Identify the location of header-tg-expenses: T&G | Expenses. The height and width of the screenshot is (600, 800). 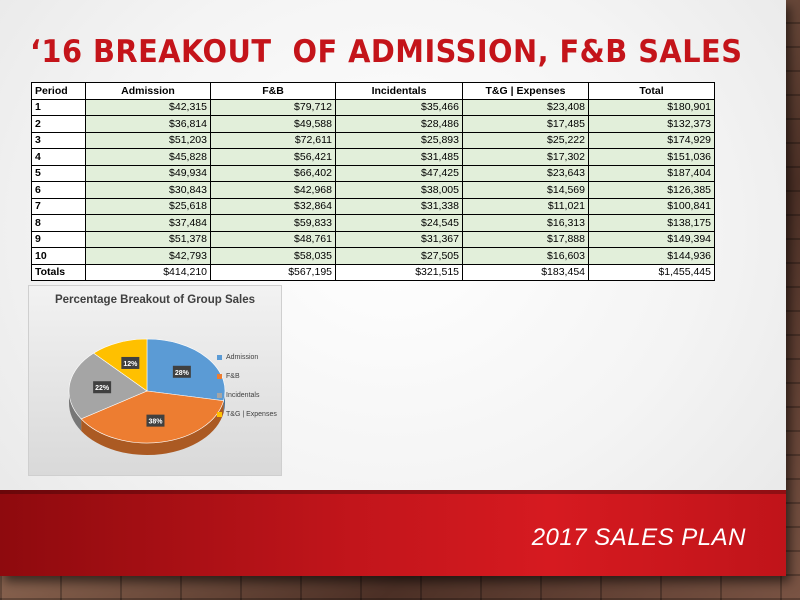
(525, 91).